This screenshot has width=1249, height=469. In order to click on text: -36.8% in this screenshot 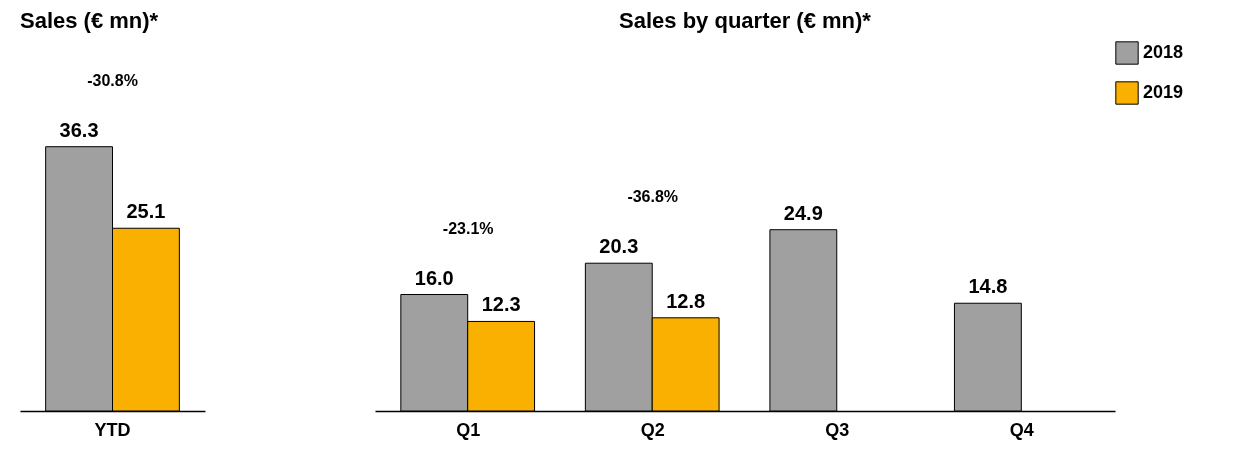, I will do `click(653, 197)`.